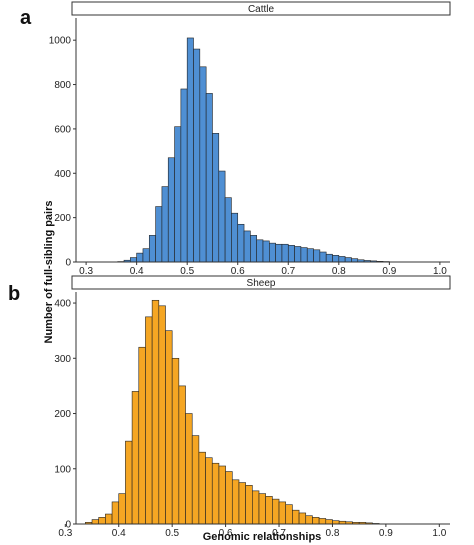  What do you see at coordinates (62, 469) in the screenshot?
I see `y-tick-label: 100` at bounding box center [62, 469].